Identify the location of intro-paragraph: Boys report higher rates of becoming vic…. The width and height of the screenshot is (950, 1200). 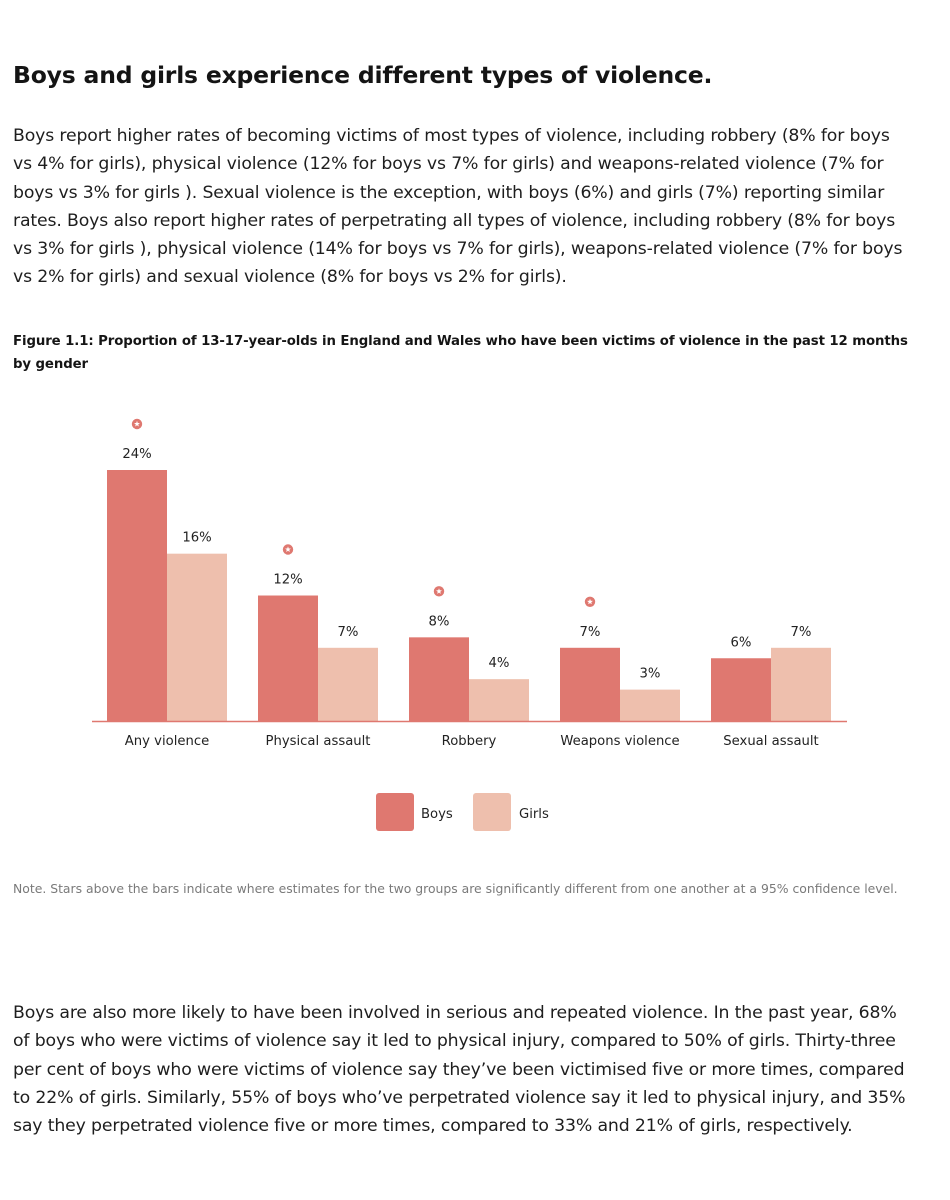
(458, 207).